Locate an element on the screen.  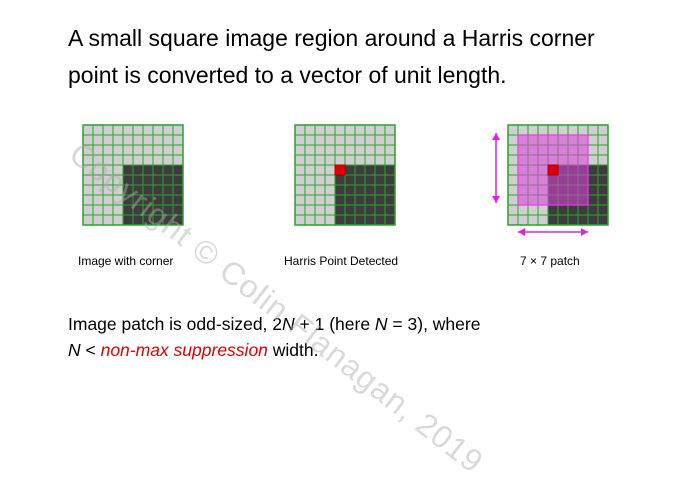
note-part2: + 1 (here is located at coordinates (334, 324).